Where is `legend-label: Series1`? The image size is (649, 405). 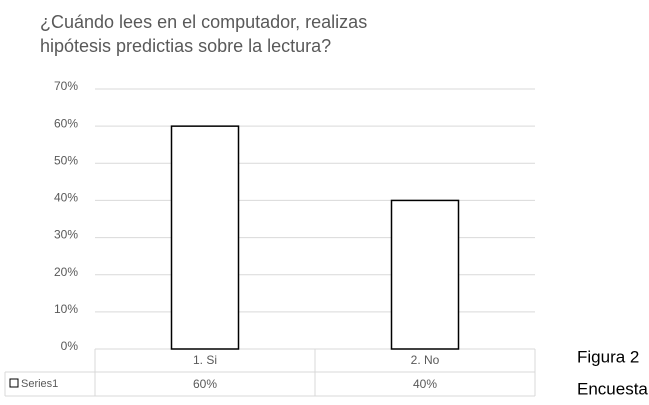
legend-label: Series1 is located at coordinates (39, 384).